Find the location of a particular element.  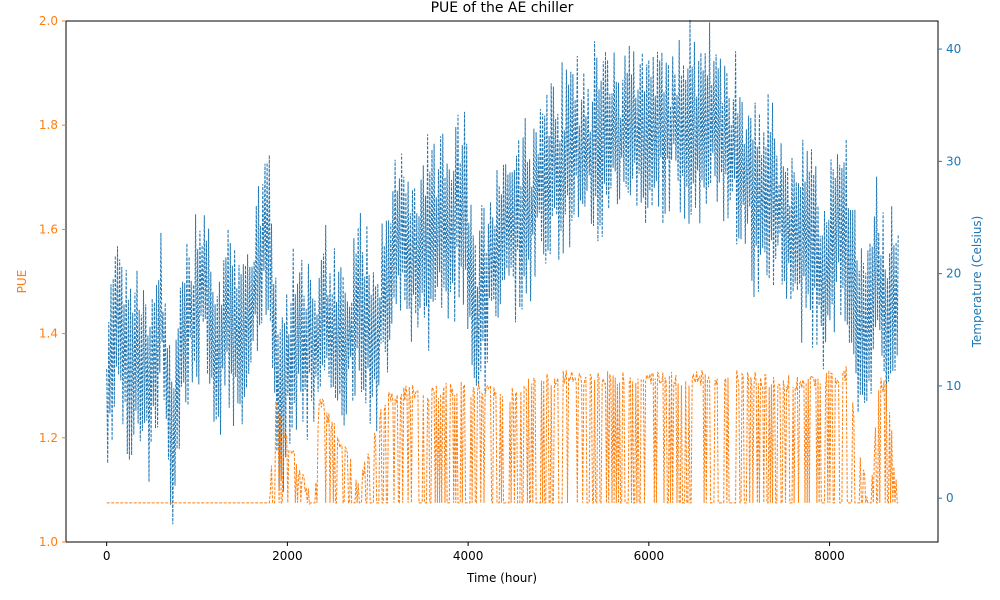

x-tick-label: 0 is located at coordinates (107, 556).